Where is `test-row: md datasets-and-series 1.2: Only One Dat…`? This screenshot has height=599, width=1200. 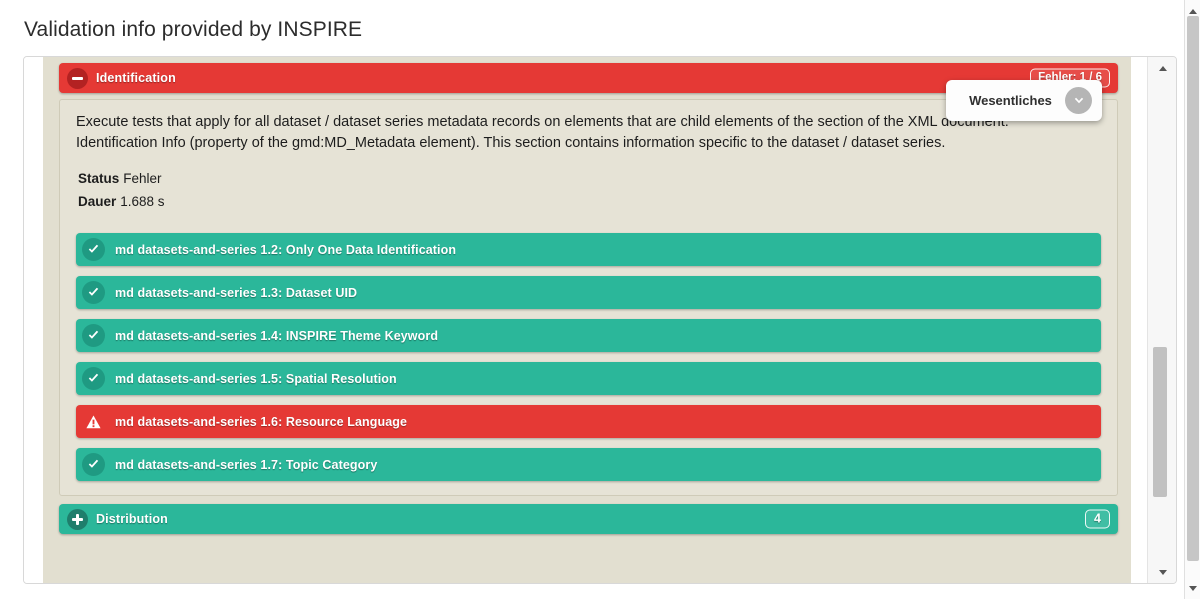 test-row: md datasets-and-series 1.2: Only One Dat… is located at coordinates (588, 249).